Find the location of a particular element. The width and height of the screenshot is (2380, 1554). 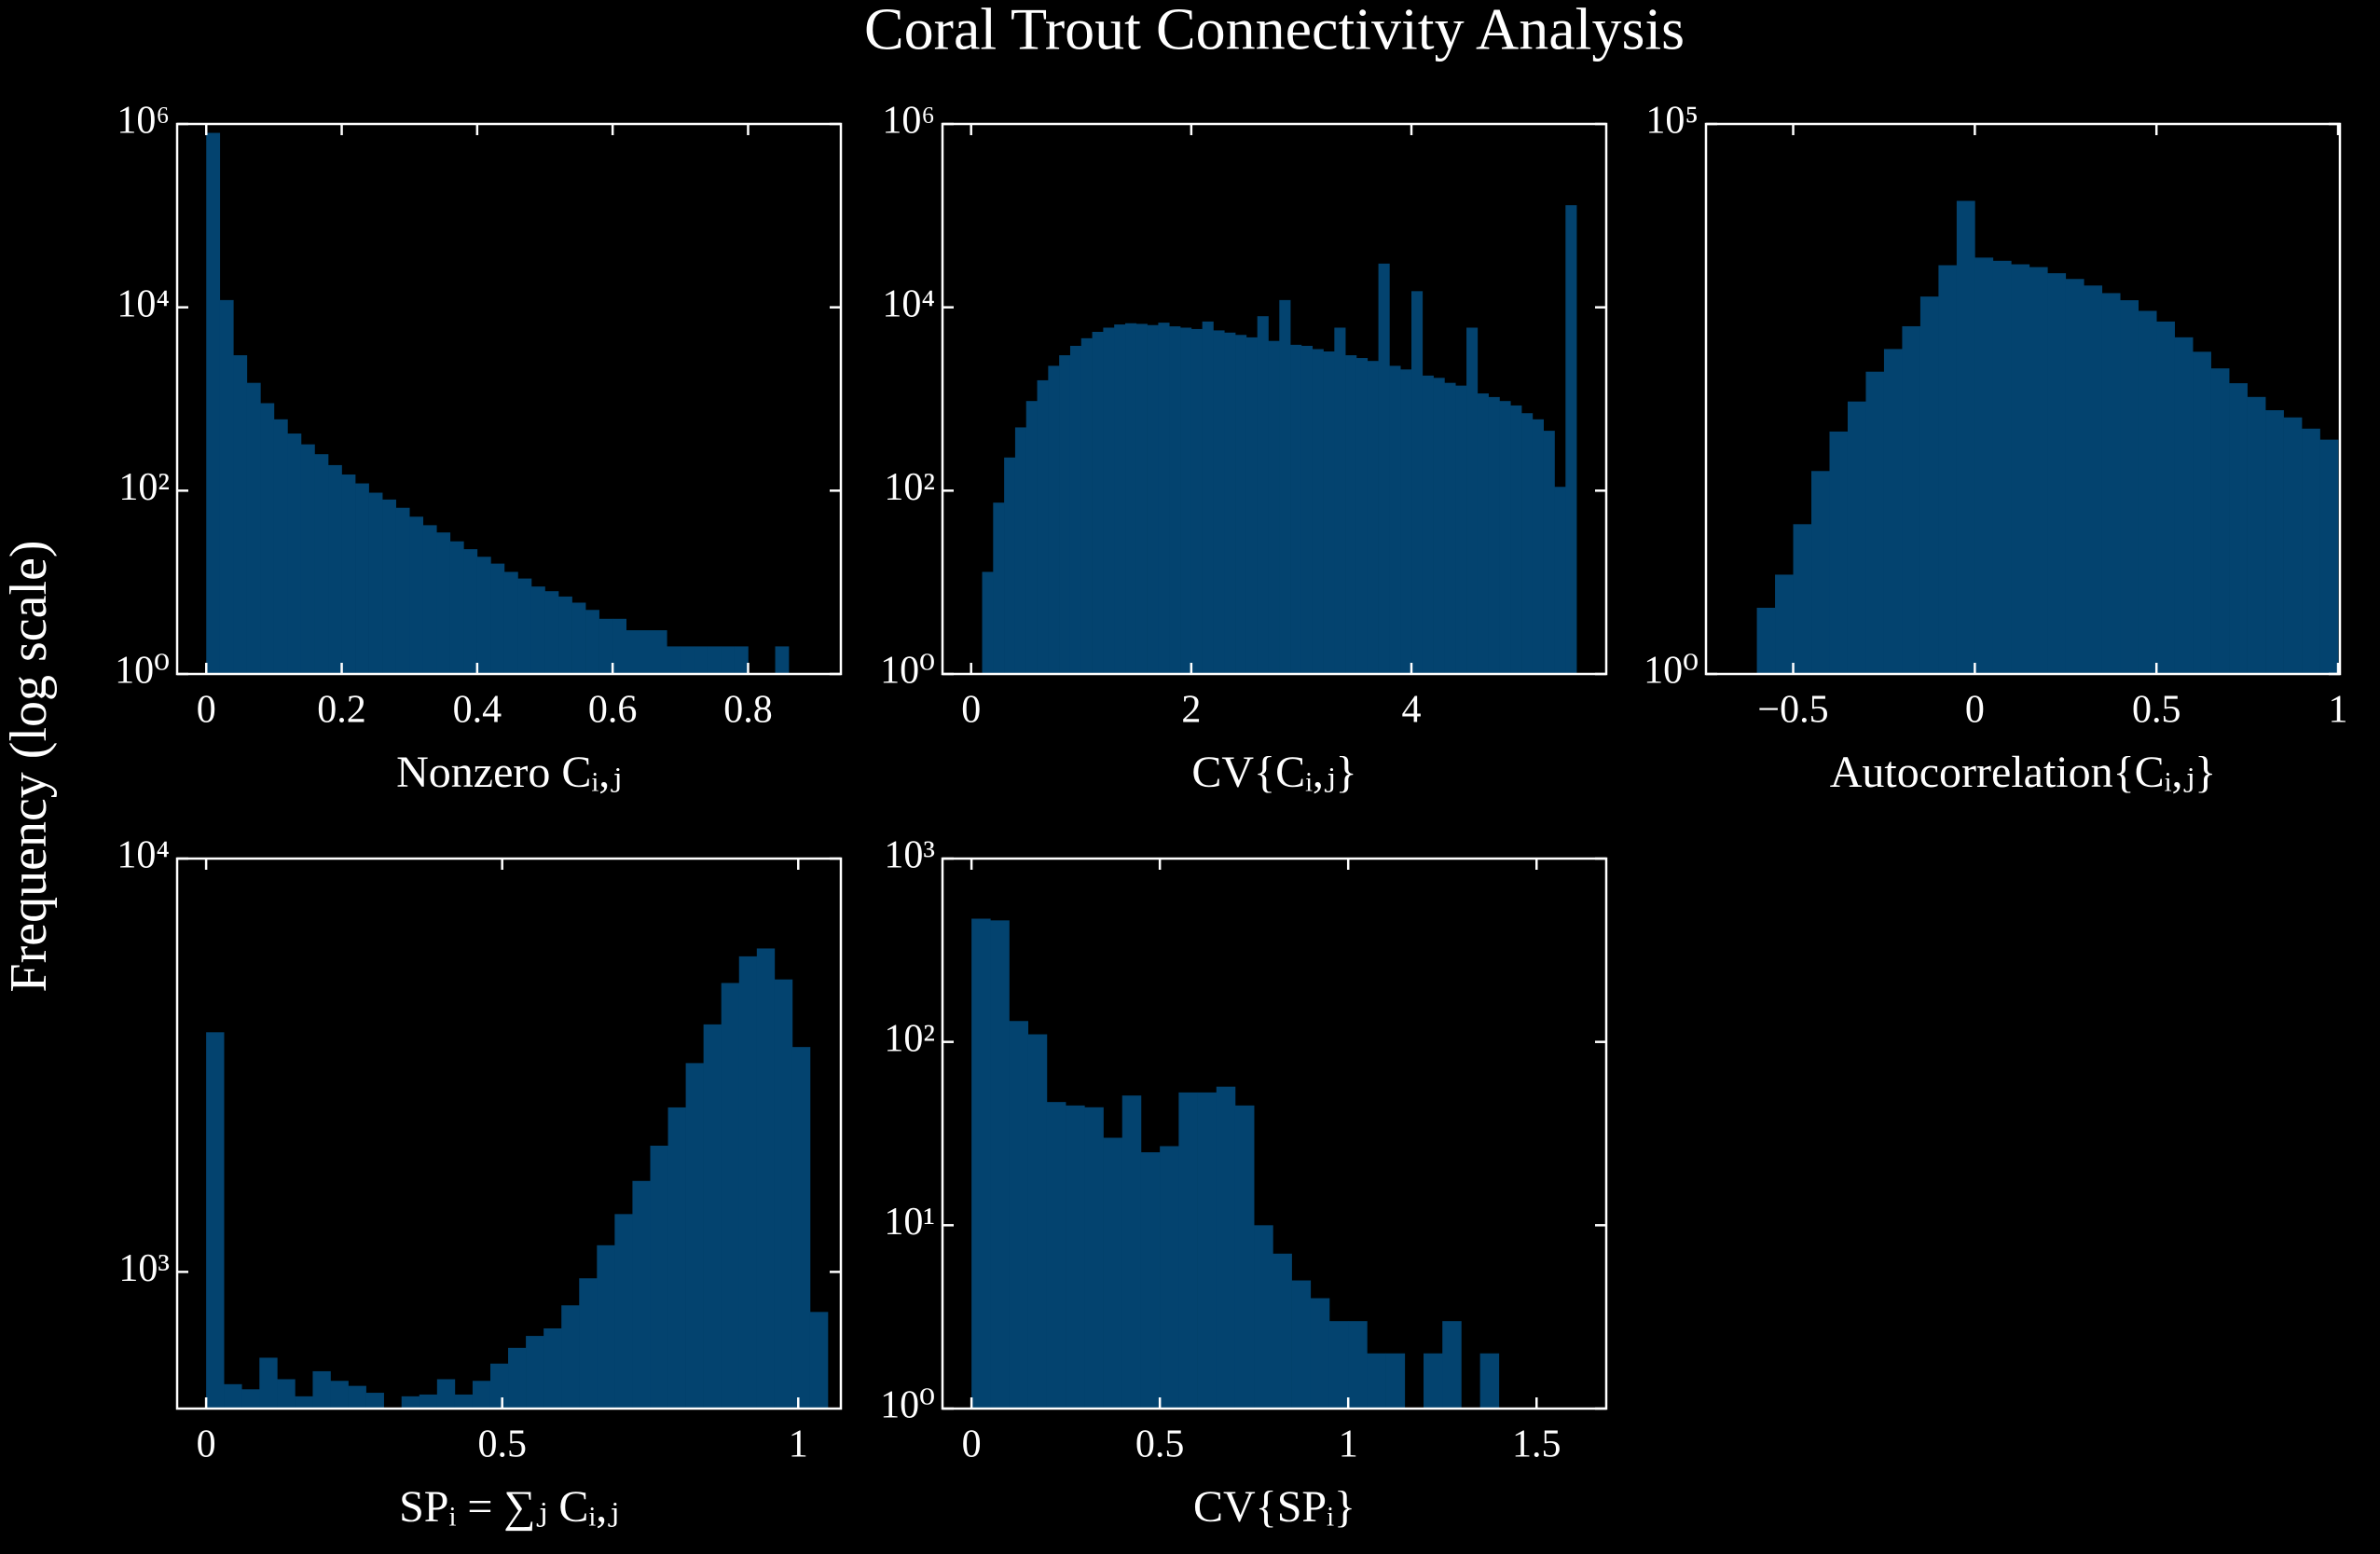

bars is located at coordinates (498, 403).